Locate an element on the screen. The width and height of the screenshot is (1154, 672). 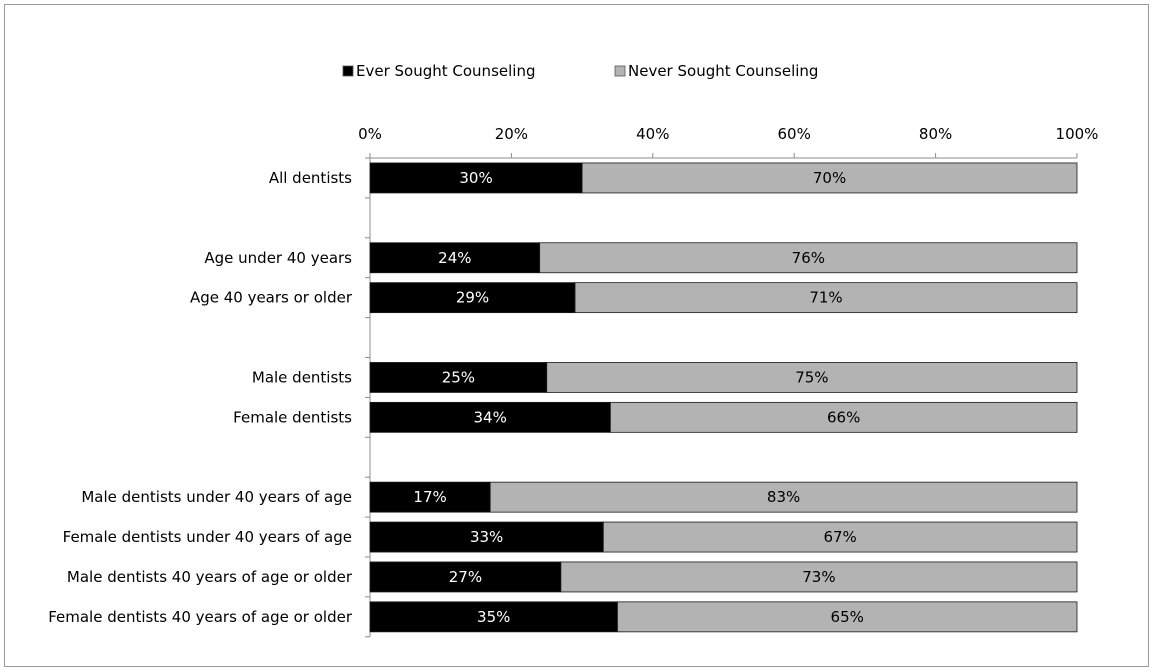
data-label: 17% is located at coordinates (429, 497).